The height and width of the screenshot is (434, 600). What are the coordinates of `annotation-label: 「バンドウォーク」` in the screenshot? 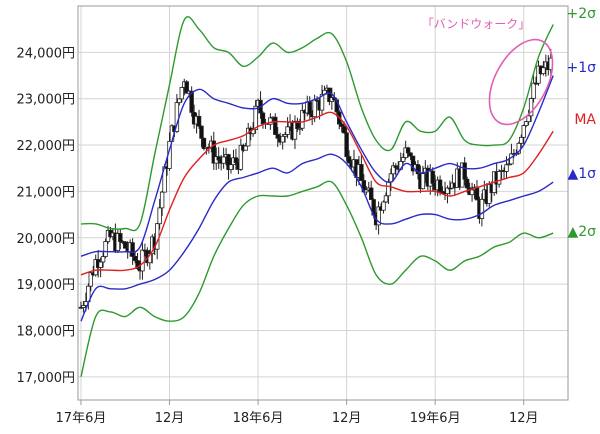 It's located at (476, 24).